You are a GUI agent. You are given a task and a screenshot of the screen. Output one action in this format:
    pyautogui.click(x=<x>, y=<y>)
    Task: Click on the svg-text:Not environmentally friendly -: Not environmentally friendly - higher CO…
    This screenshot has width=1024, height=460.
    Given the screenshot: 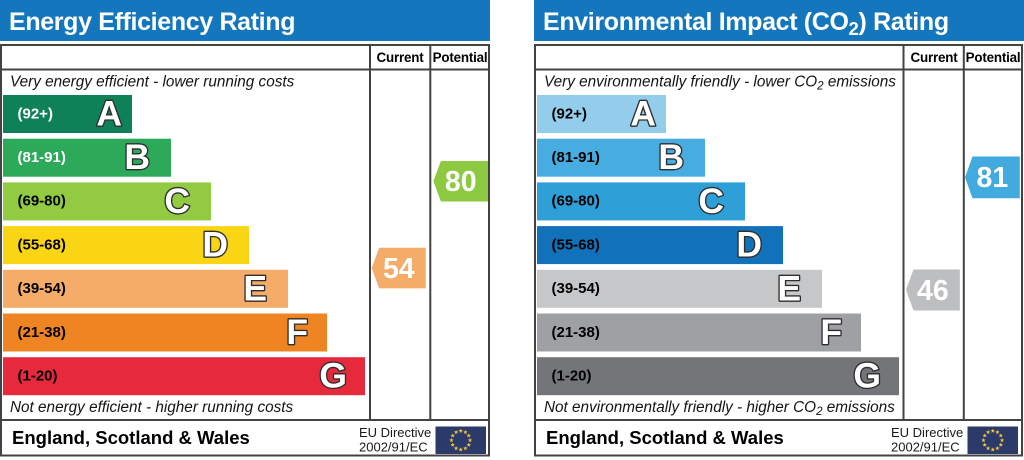 What is the action you would take?
    pyautogui.click(x=719, y=408)
    